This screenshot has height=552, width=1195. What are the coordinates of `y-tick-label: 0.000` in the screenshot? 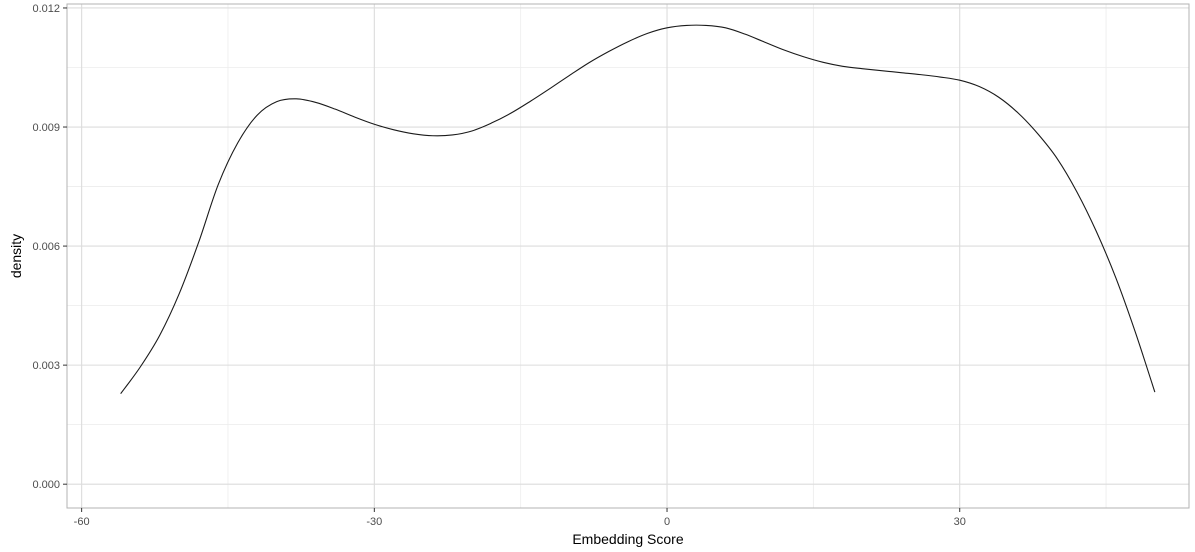 It's located at (46, 485).